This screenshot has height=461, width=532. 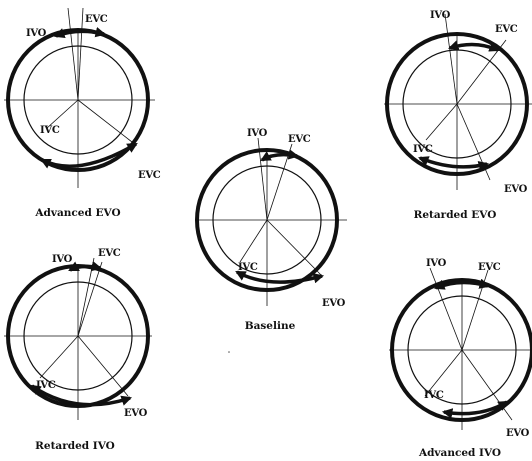 I want to click on diagram-baseline: IVO EVC IVC EVO Baseline, so click(x=271, y=230).